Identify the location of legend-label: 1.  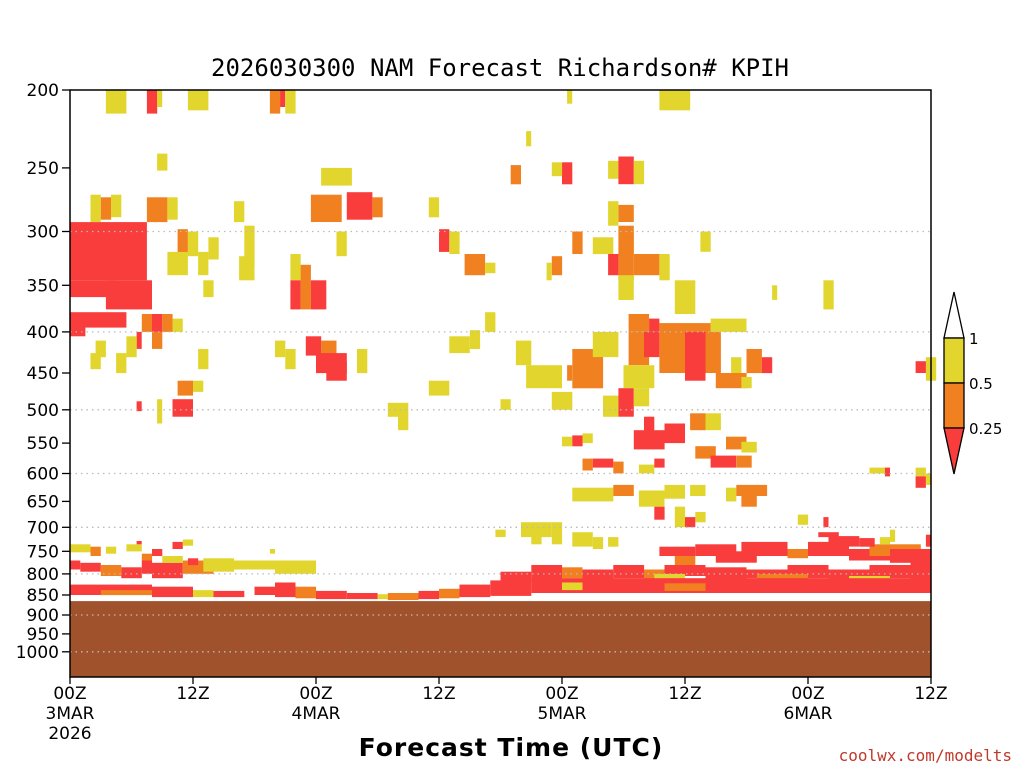
(974, 339).